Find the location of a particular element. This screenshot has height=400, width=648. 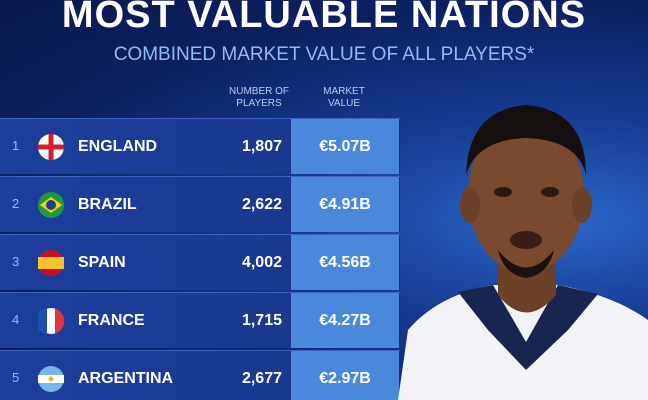

country-name: SPAIN is located at coordinates (102, 262).